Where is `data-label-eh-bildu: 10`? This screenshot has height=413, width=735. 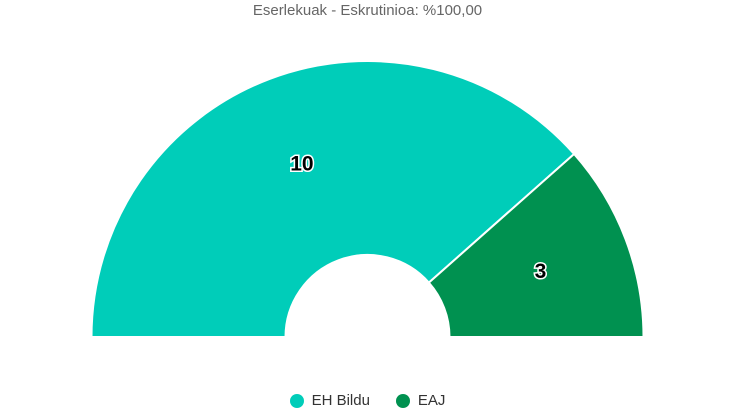
data-label-eh-bildu: 10 is located at coordinates (301, 164).